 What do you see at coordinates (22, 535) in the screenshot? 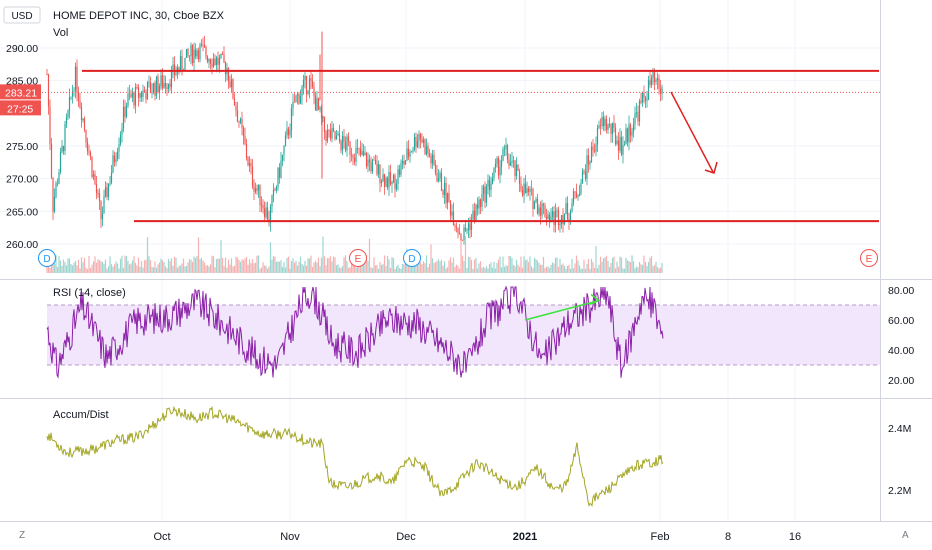
I see `zoom-button: Z` at bounding box center [22, 535].